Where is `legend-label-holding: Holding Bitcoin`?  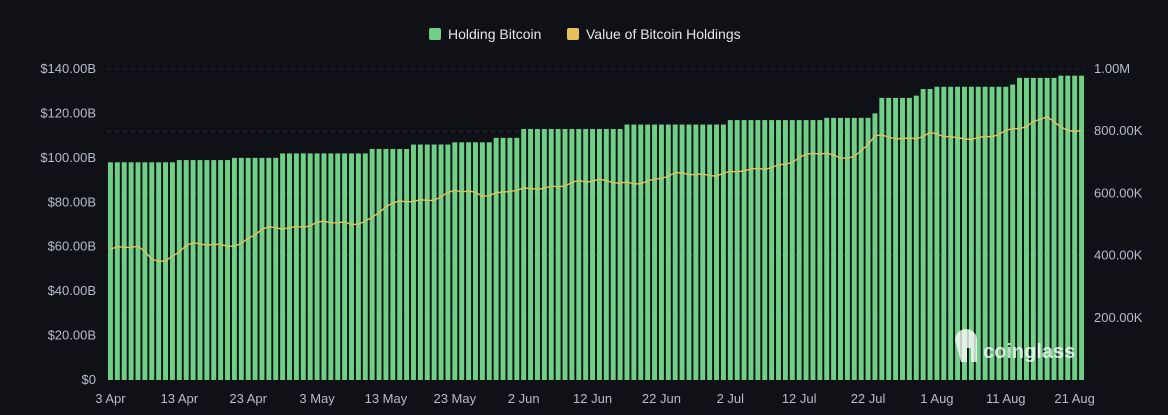
legend-label-holding: Holding Bitcoin is located at coordinates (494, 34).